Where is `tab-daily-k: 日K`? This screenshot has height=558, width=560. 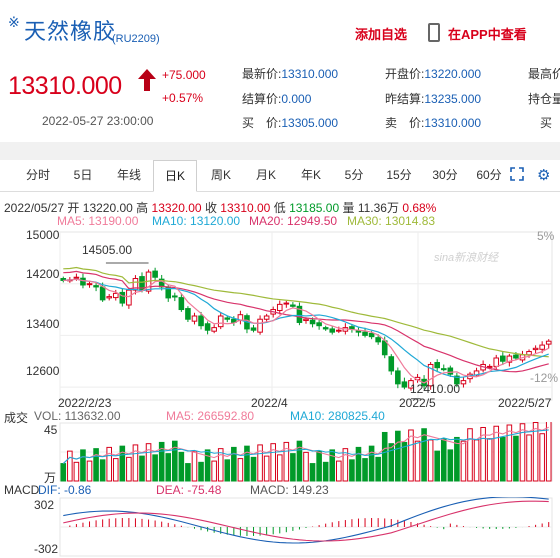 tab-daily-k: 日K is located at coordinates (175, 176).